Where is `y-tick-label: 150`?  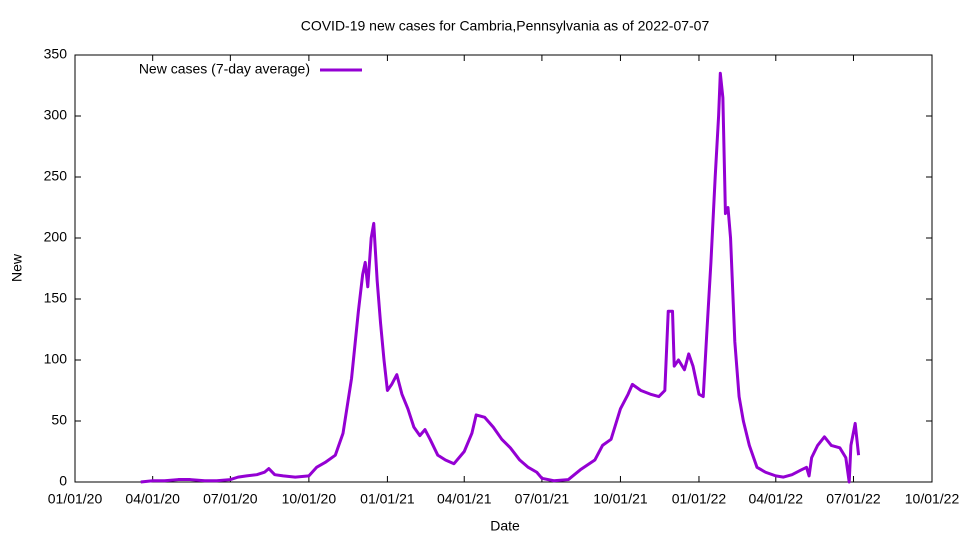 y-tick-label: 150 is located at coordinates (56, 298).